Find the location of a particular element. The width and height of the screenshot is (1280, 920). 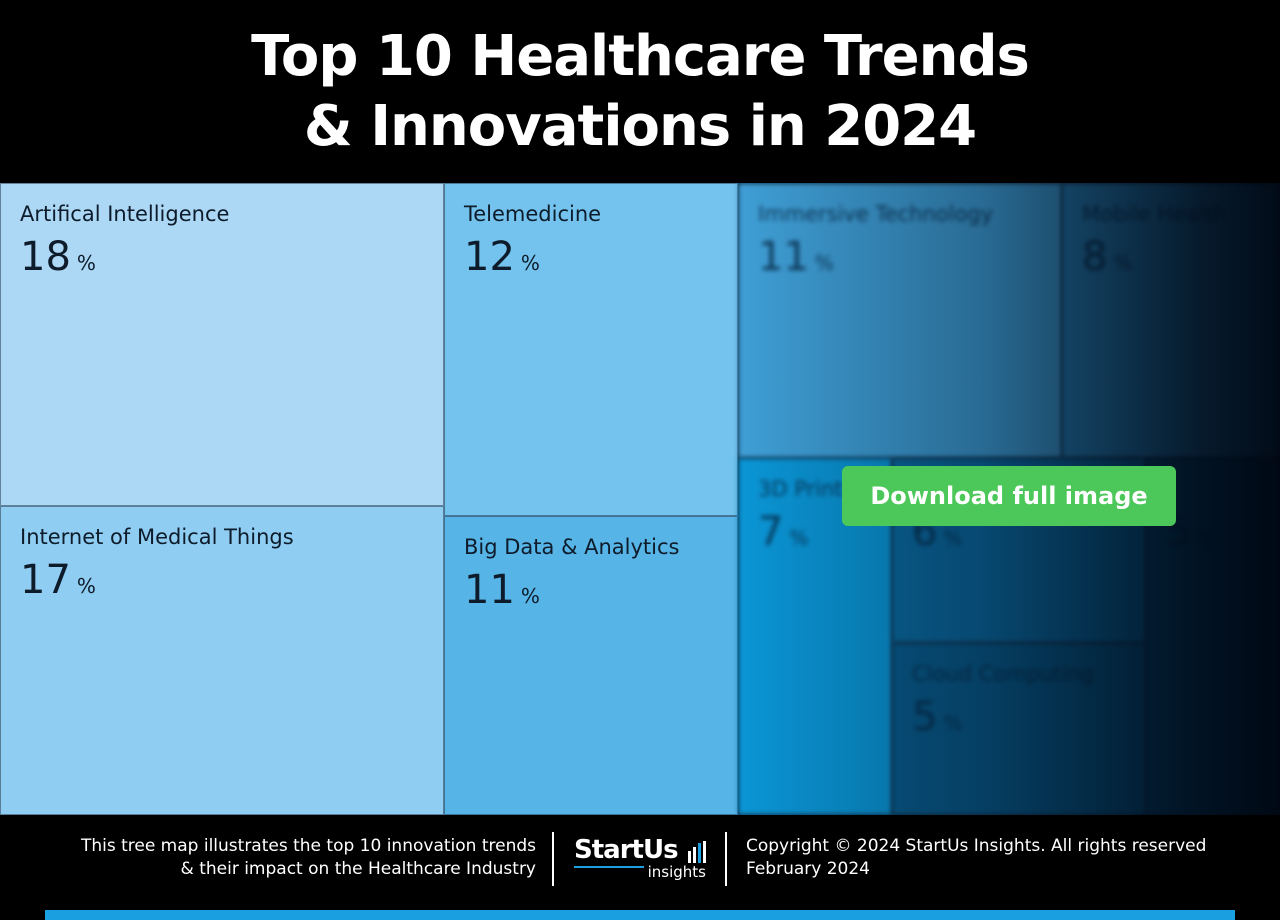

treemap-cell-value: 8% is located at coordinates (1107, 257).